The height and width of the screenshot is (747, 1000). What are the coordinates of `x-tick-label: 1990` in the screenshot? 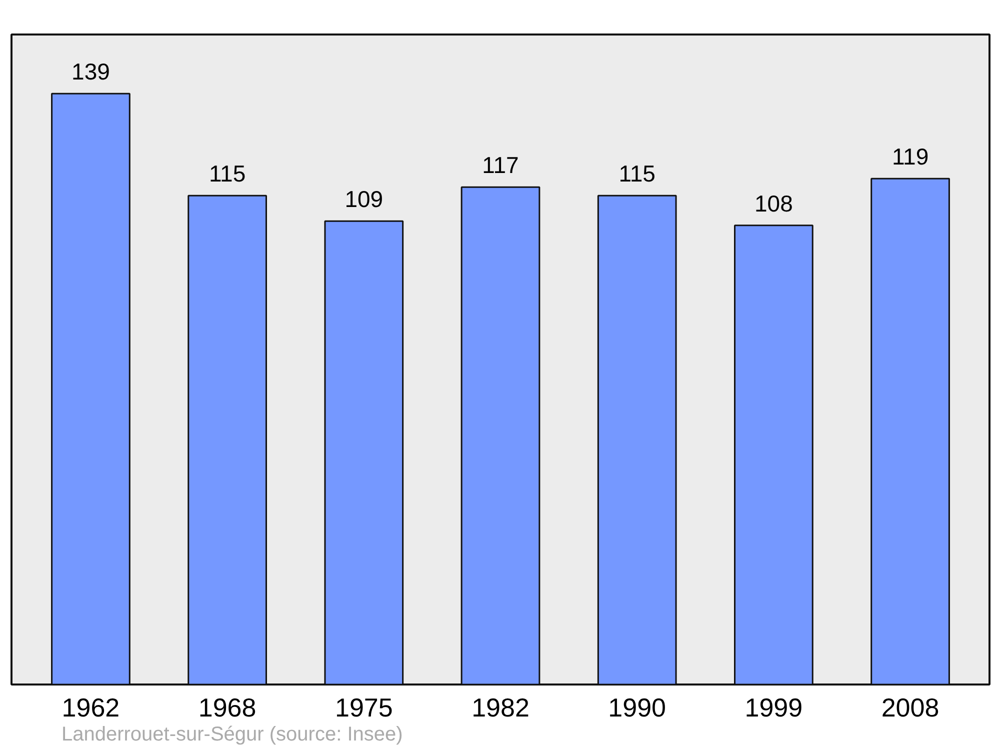 It's located at (637, 707).